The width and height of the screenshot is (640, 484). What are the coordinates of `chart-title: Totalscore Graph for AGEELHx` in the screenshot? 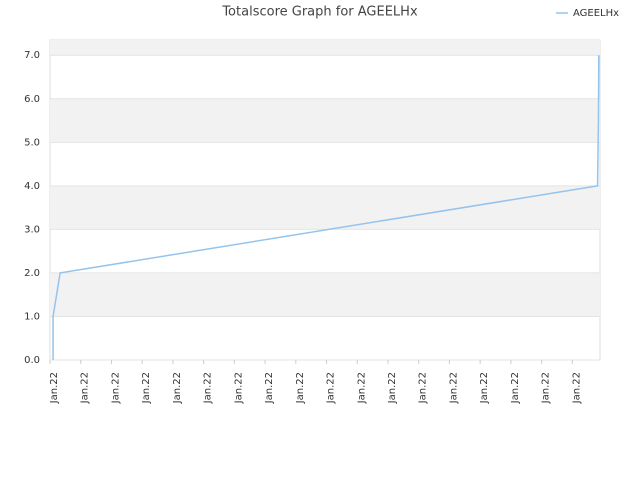 It's located at (319, 12).